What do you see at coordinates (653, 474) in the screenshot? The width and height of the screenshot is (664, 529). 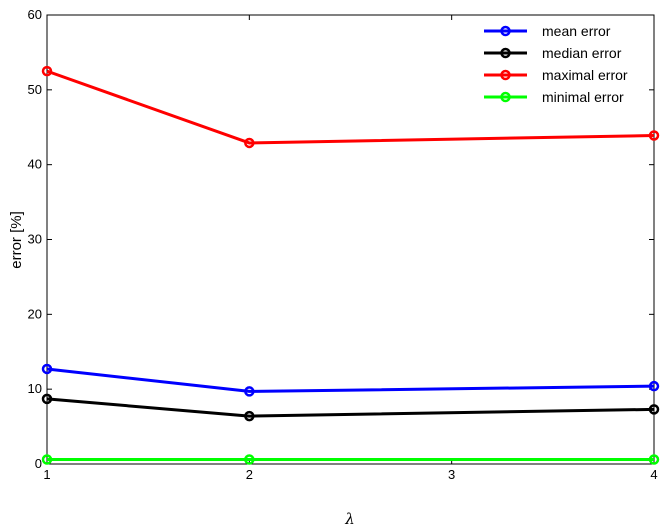 I see `x-tick-label: 4` at bounding box center [653, 474].